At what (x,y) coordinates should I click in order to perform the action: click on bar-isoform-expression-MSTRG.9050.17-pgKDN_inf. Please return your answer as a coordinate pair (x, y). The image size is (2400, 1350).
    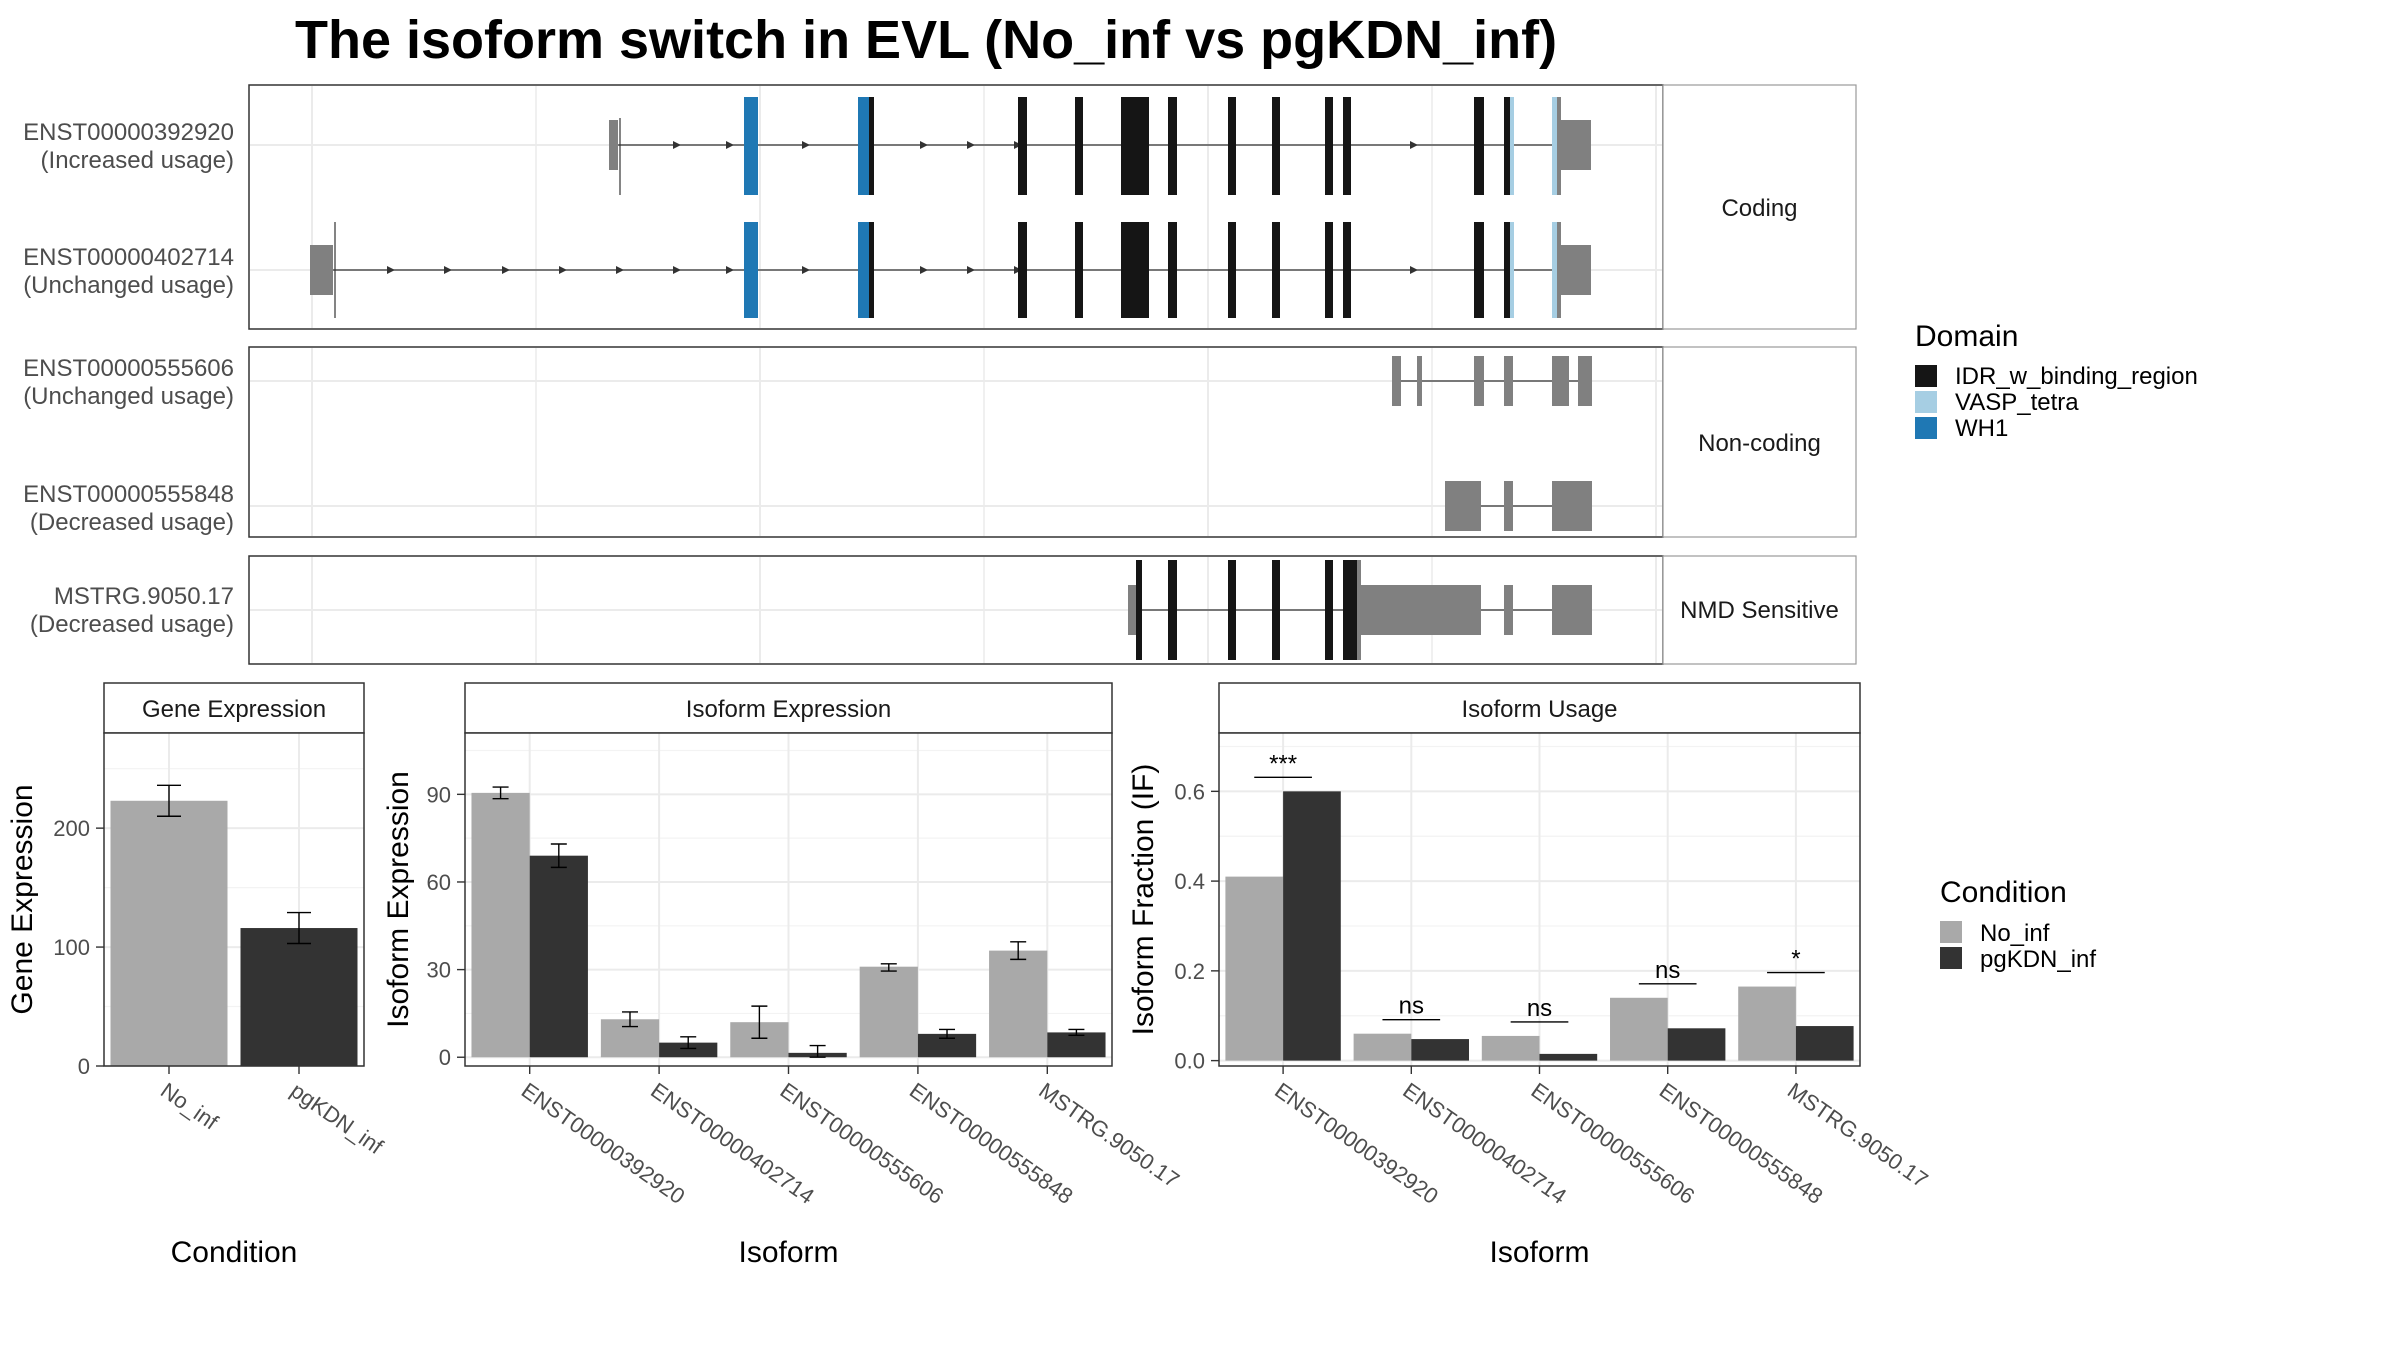
    Looking at the image, I should click on (1076, 1045).